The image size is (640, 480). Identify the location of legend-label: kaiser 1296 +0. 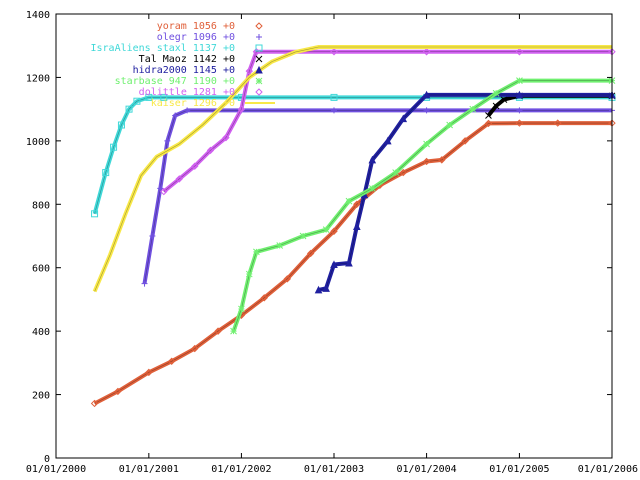
(193, 103).